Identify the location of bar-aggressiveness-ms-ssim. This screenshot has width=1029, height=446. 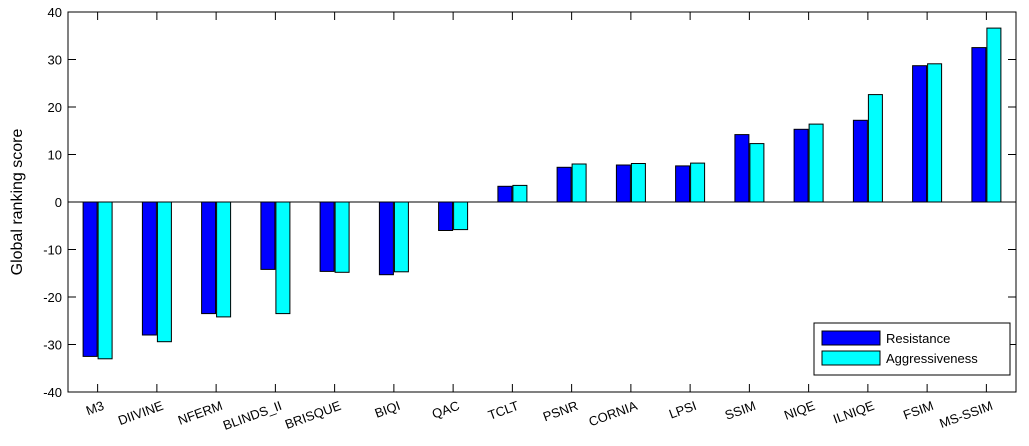
(994, 115).